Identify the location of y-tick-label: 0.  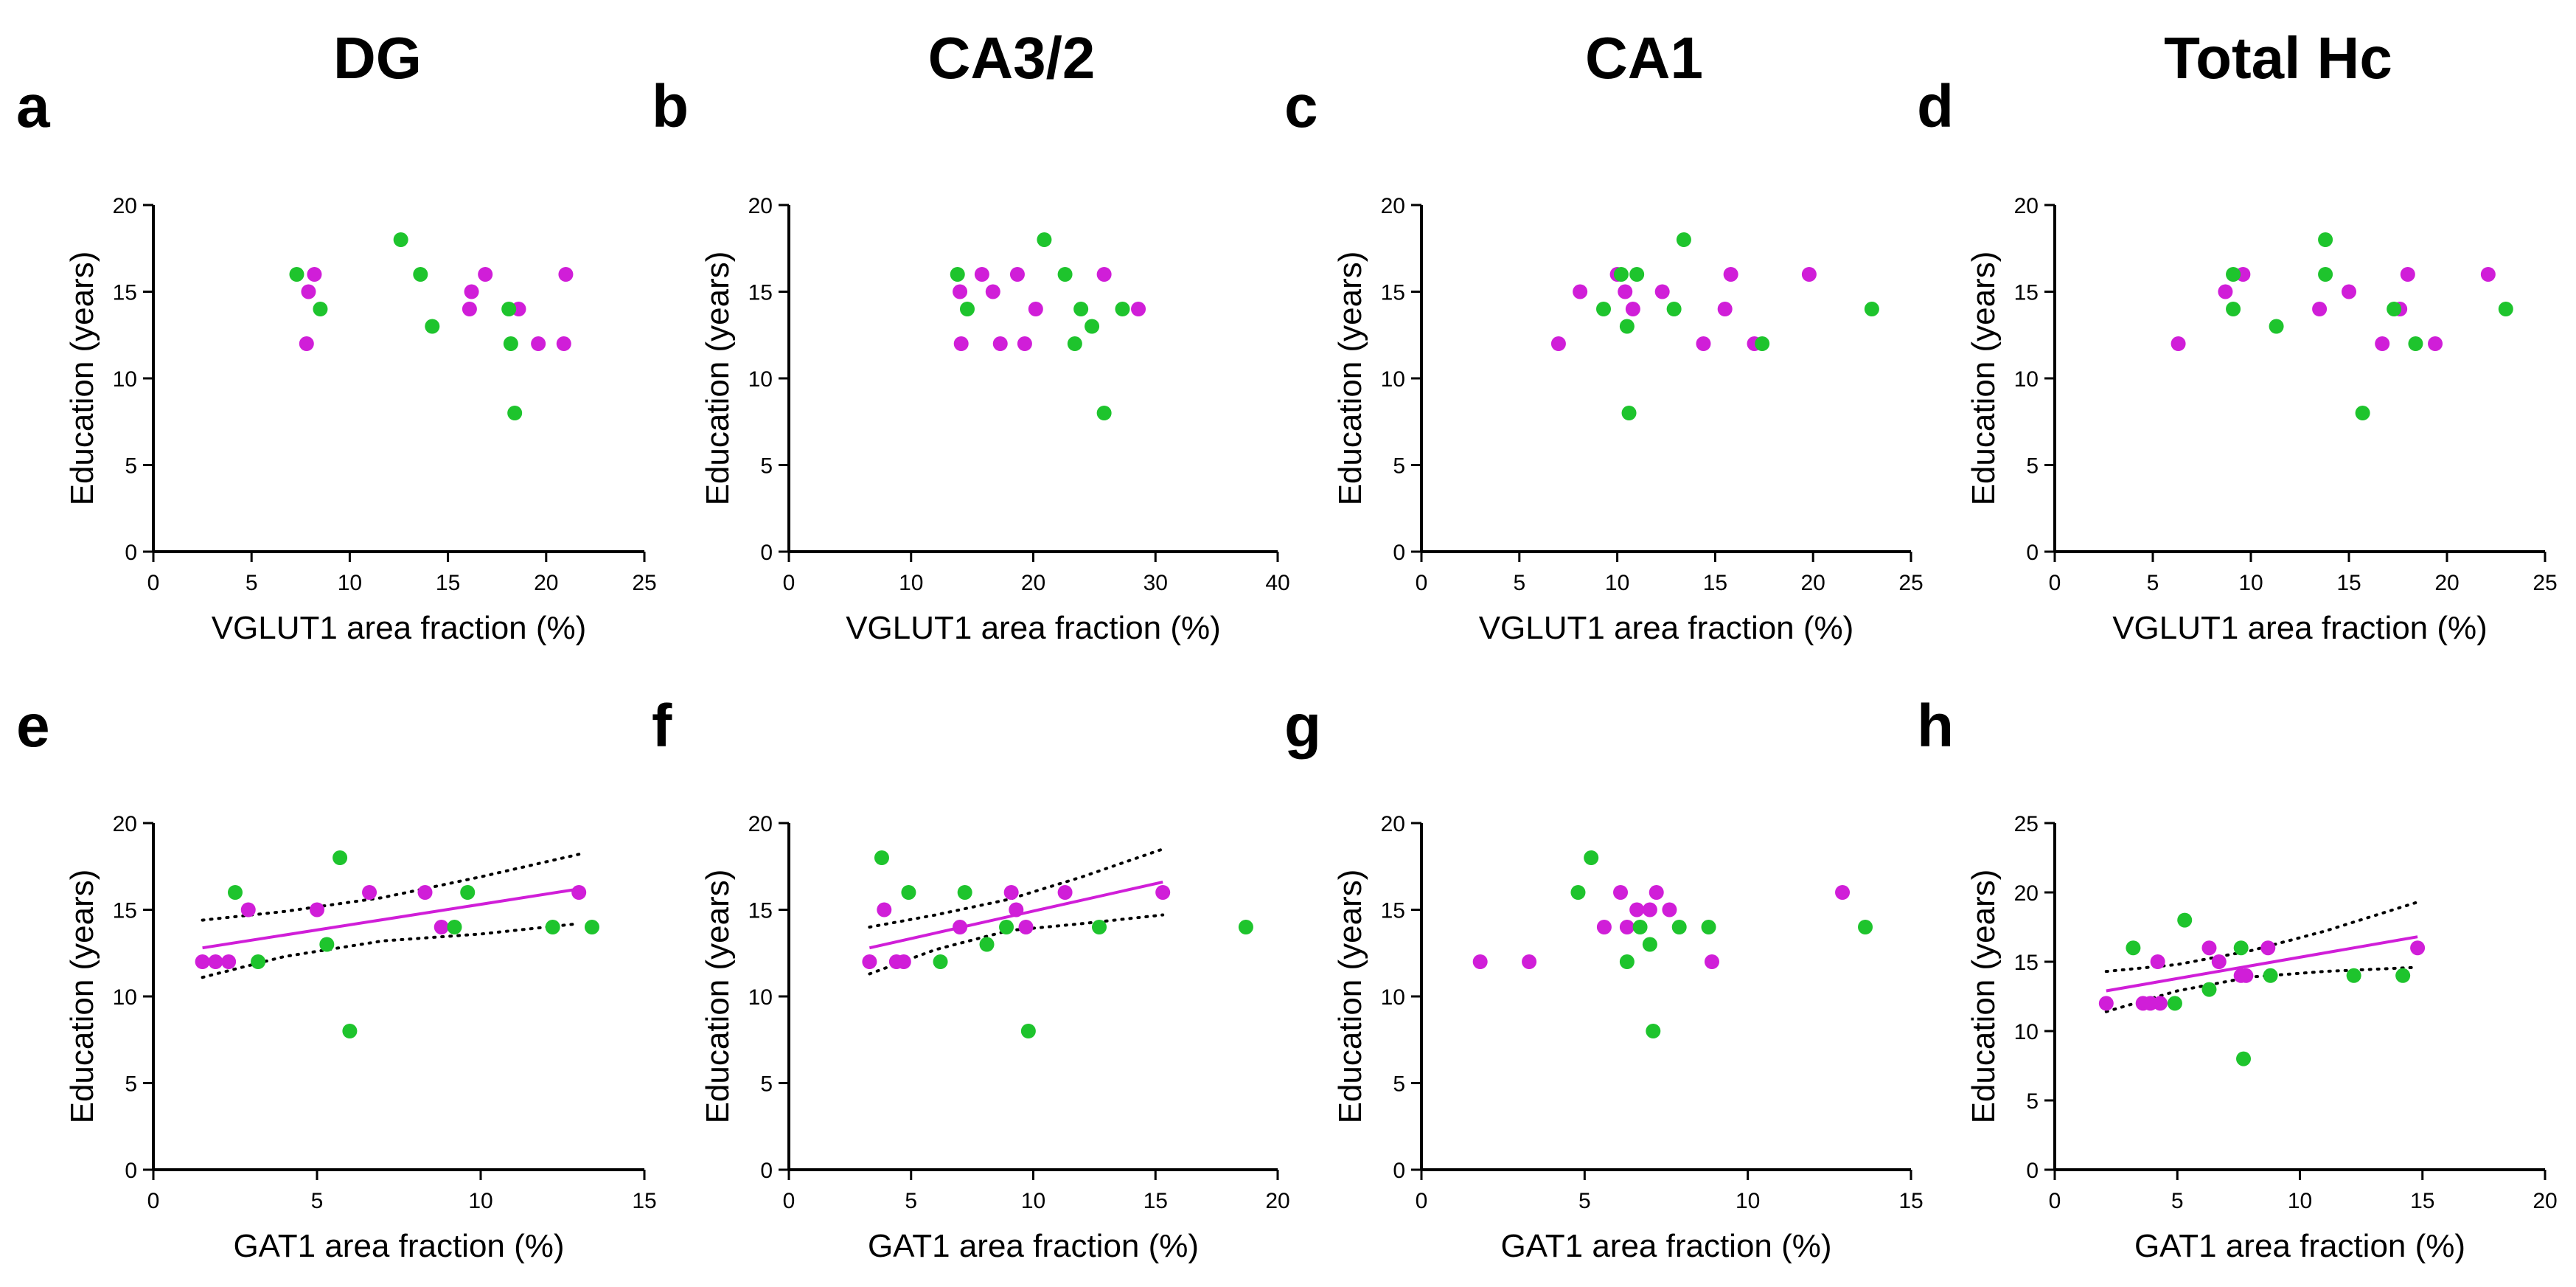
(767, 1171).